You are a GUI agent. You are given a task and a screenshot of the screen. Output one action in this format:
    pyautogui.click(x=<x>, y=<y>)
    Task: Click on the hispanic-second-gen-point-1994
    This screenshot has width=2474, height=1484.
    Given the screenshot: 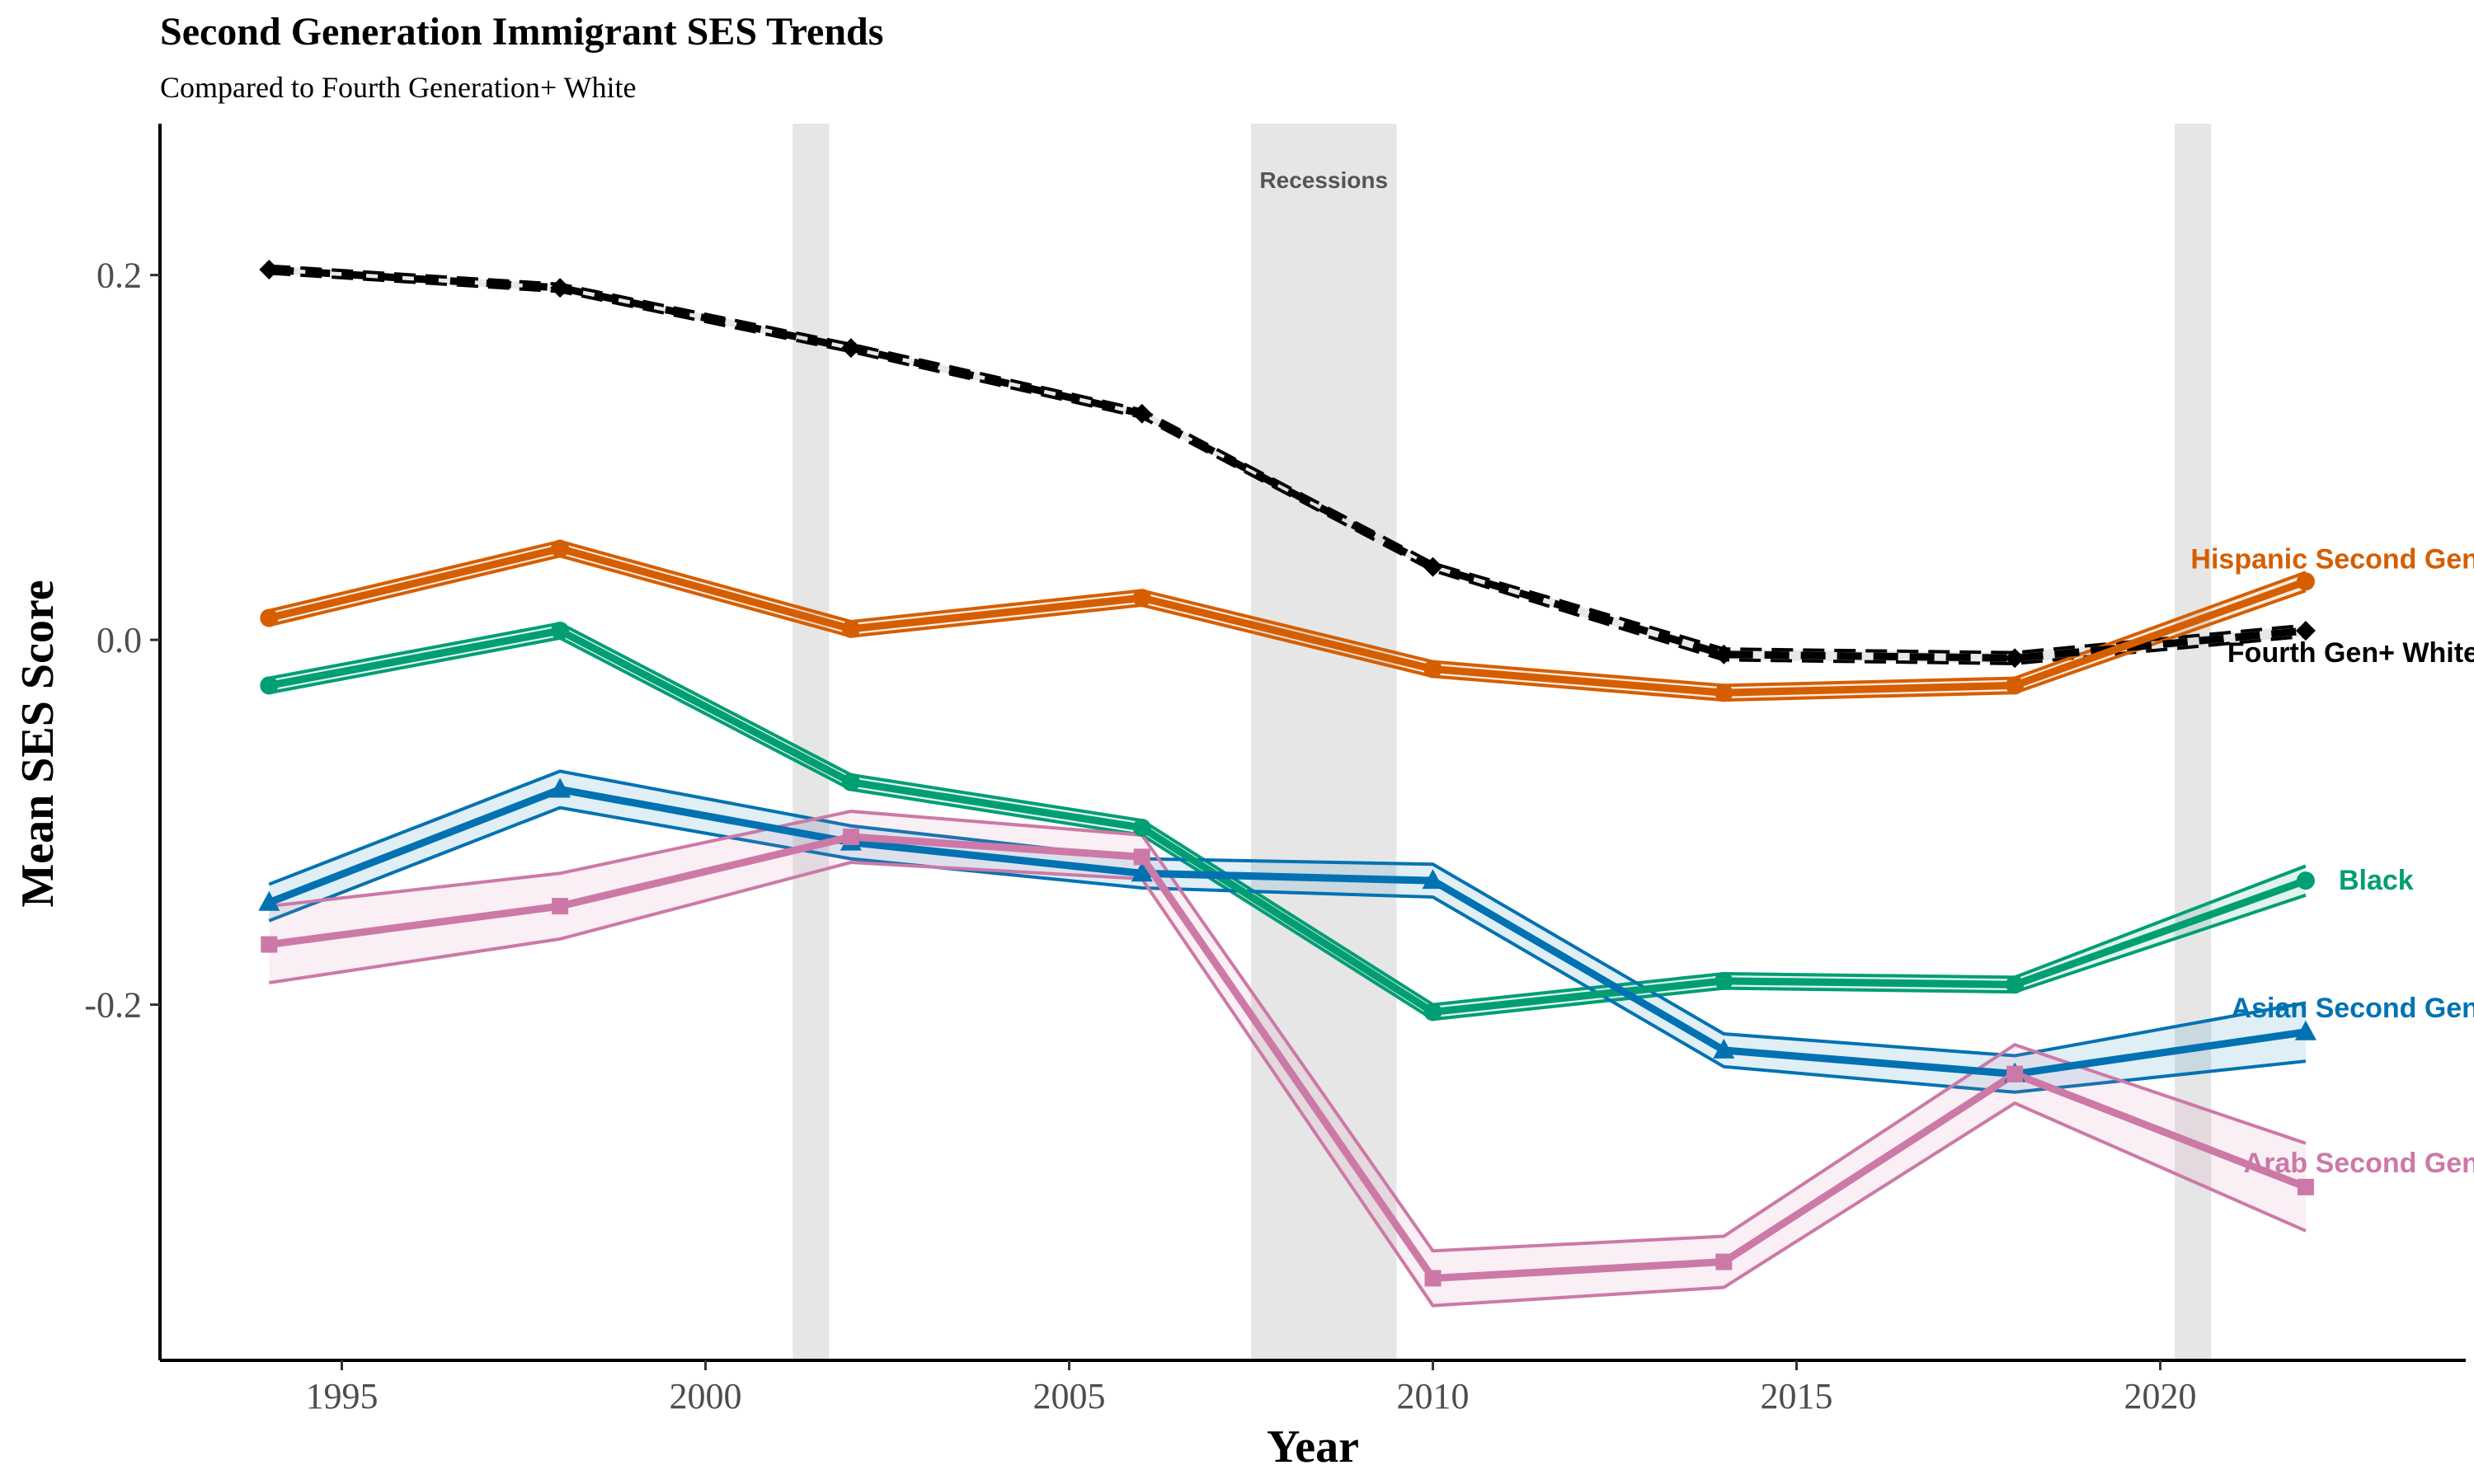 What is the action you would take?
    pyautogui.click(x=269, y=617)
    